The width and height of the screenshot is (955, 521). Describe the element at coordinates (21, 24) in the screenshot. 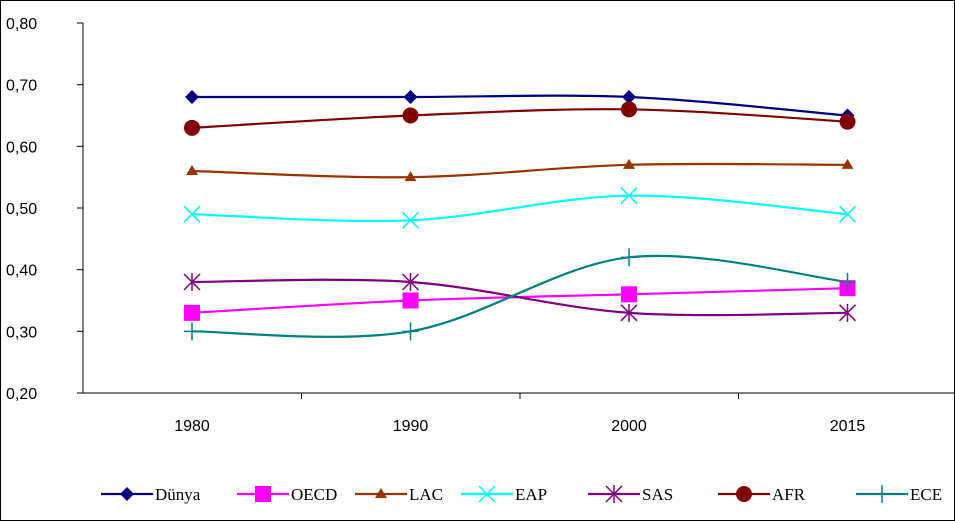

I see `y-tick-label: 0,80` at that location.